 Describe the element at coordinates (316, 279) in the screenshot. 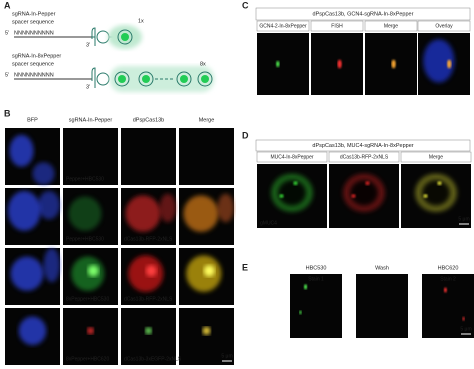

I see `label: Stain 1` at that location.